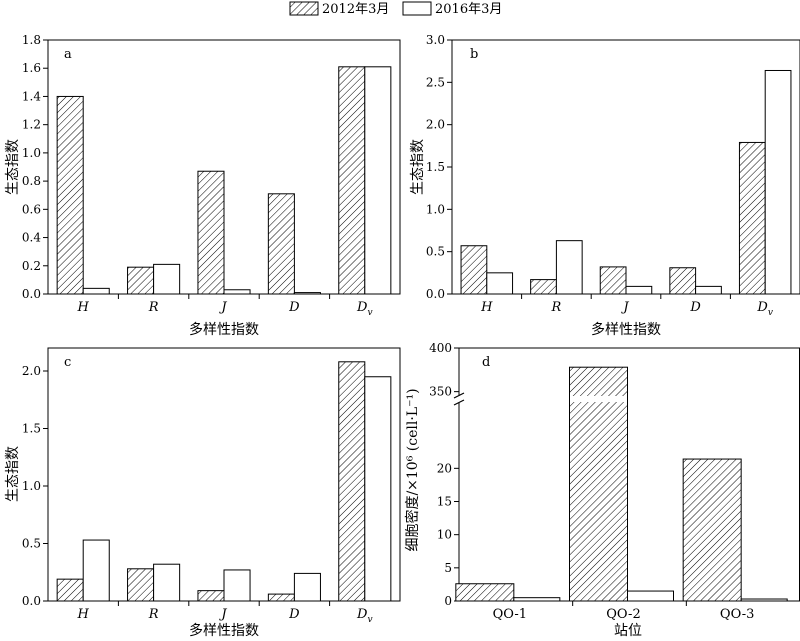 The width and height of the screenshot is (800, 641). What do you see at coordinates (474, 54) in the screenshot?
I see `panel-b-letter: b` at bounding box center [474, 54].